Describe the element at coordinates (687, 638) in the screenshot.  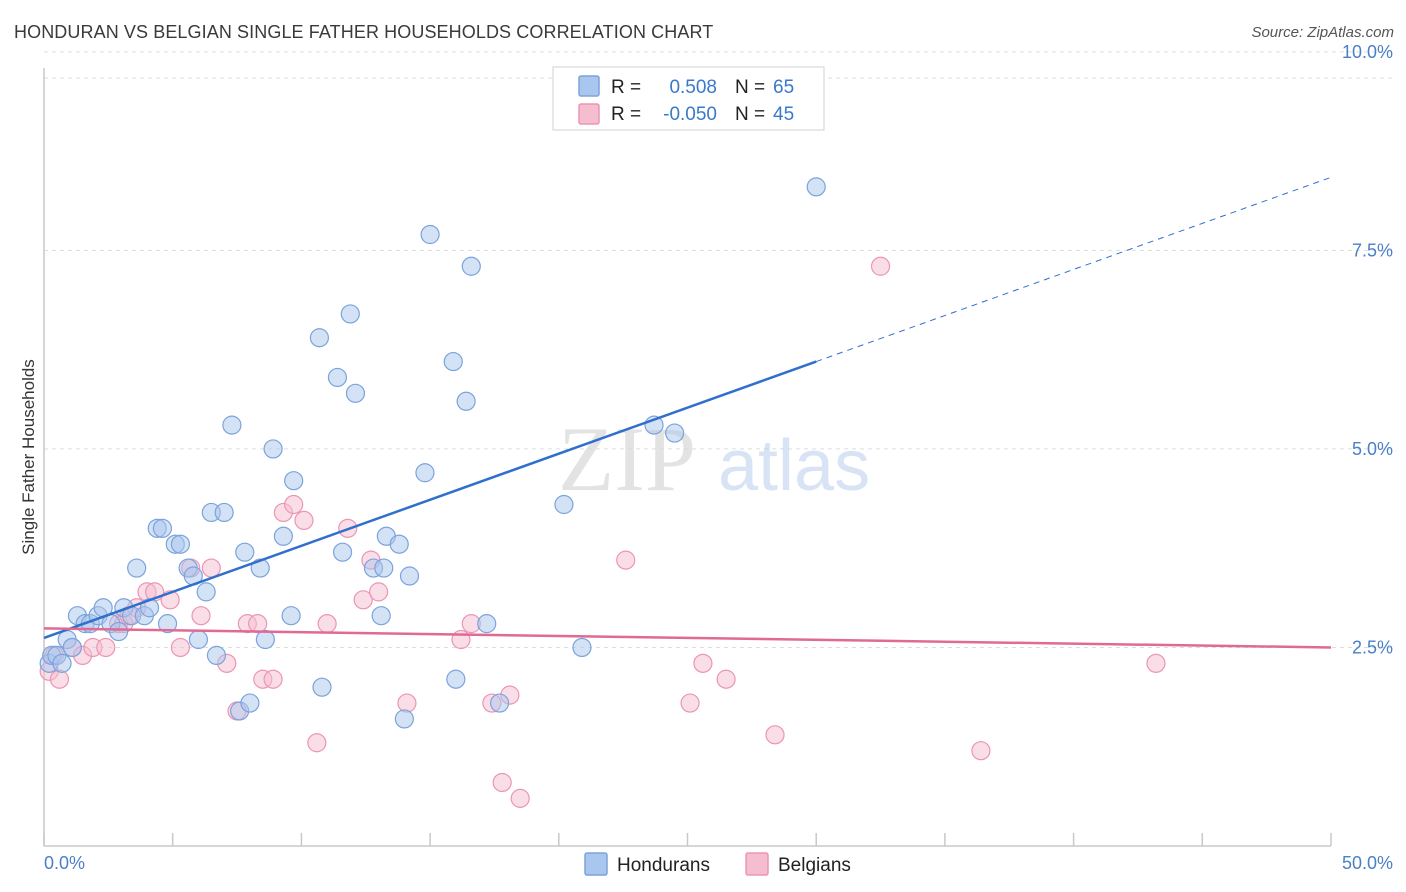
I see `belgians-trend-line` at that location.